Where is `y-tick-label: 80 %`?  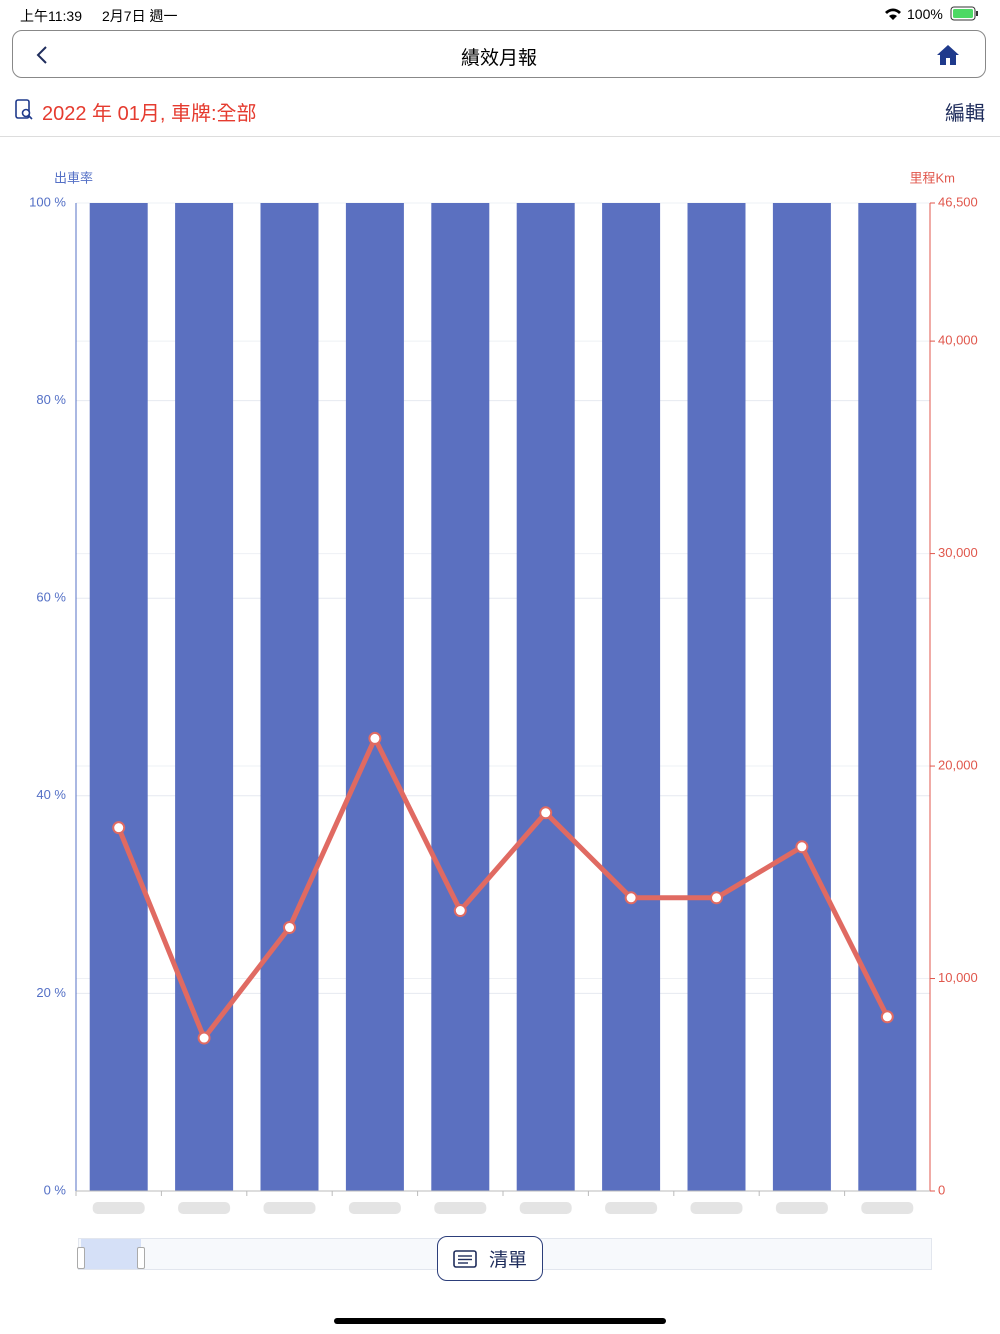
y-tick-label: 80 % is located at coordinates (51, 399).